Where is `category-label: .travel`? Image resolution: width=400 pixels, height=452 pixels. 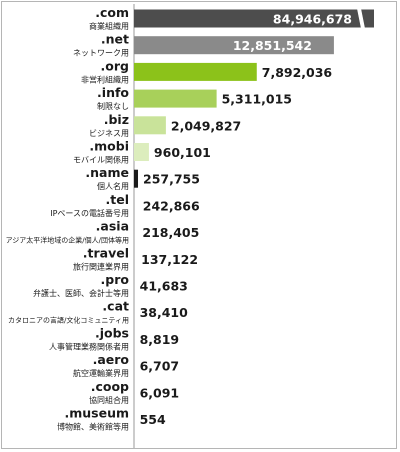
category-label: .travel is located at coordinates (106, 252).